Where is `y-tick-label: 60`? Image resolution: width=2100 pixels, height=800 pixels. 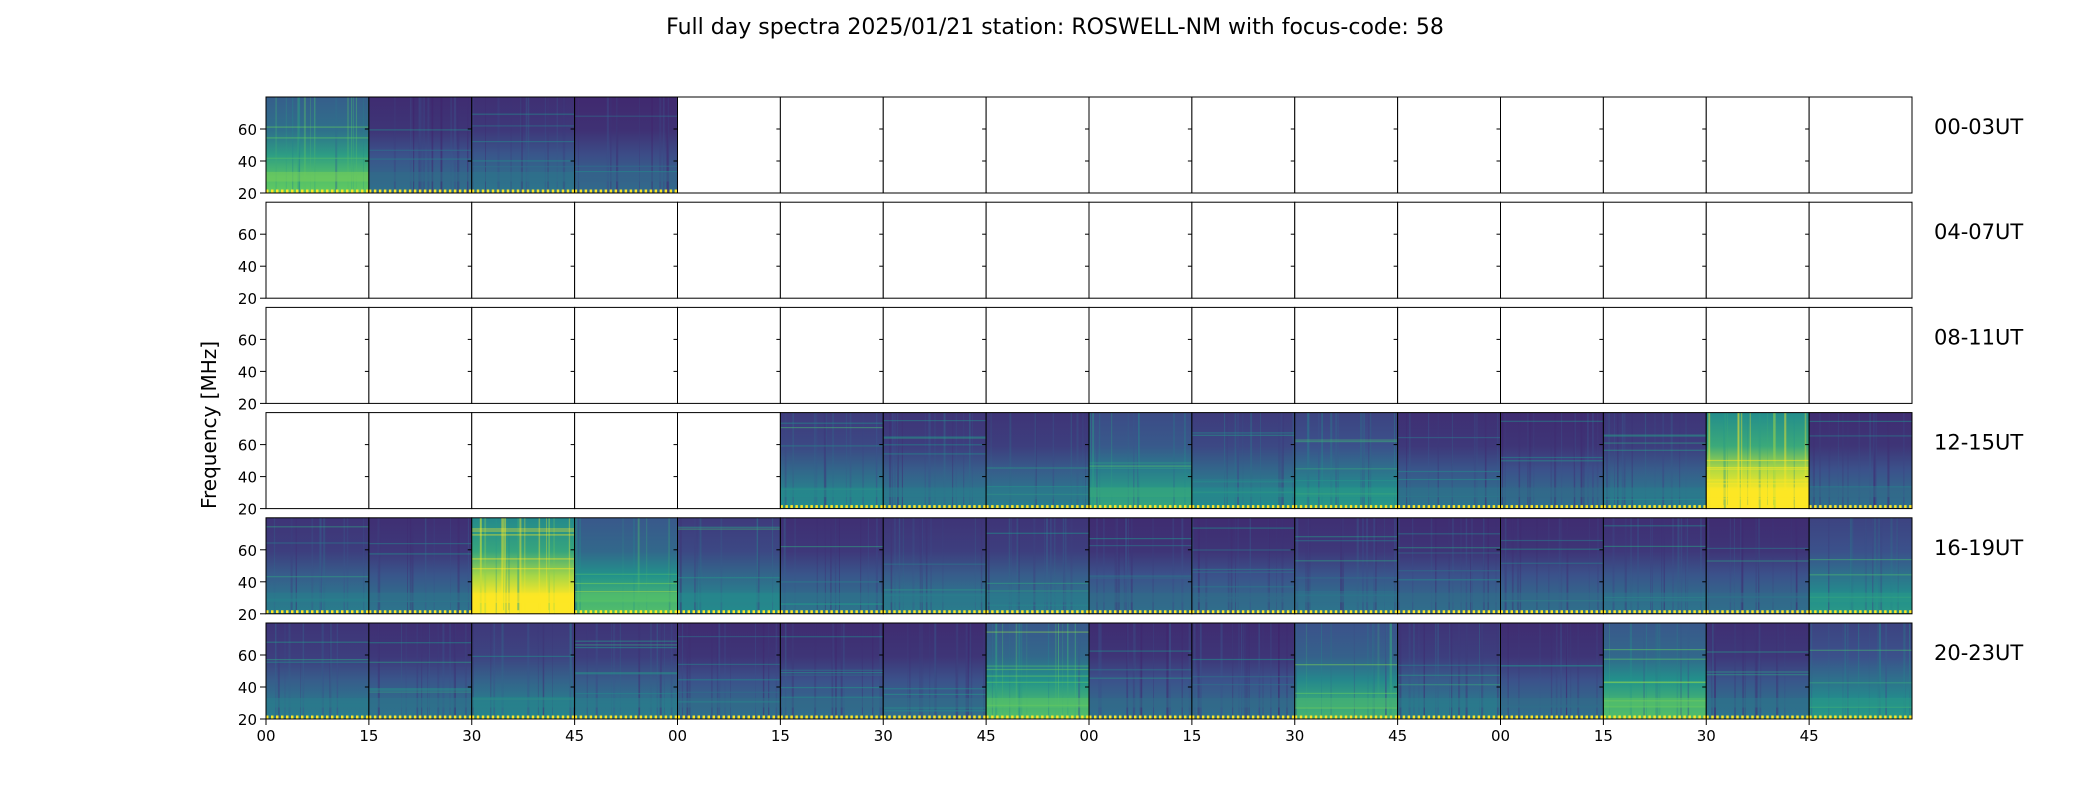
y-tick-label: 60 is located at coordinates (247, 130).